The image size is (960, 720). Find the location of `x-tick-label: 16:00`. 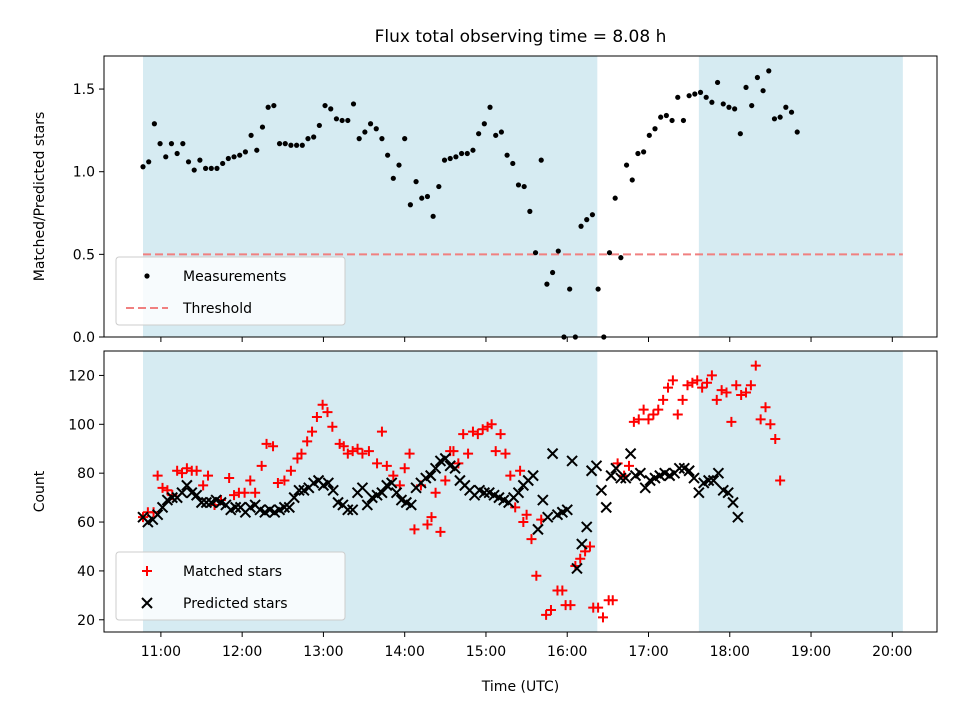

x-tick-label: 16:00 is located at coordinates (567, 652).